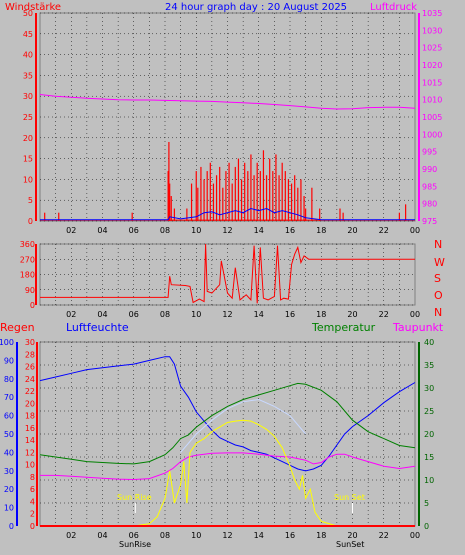 The width and height of the screenshot is (465, 555). Describe the element at coordinates (9, 360) in the screenshot. I see `humidity-ytick-label: 90` at that location.